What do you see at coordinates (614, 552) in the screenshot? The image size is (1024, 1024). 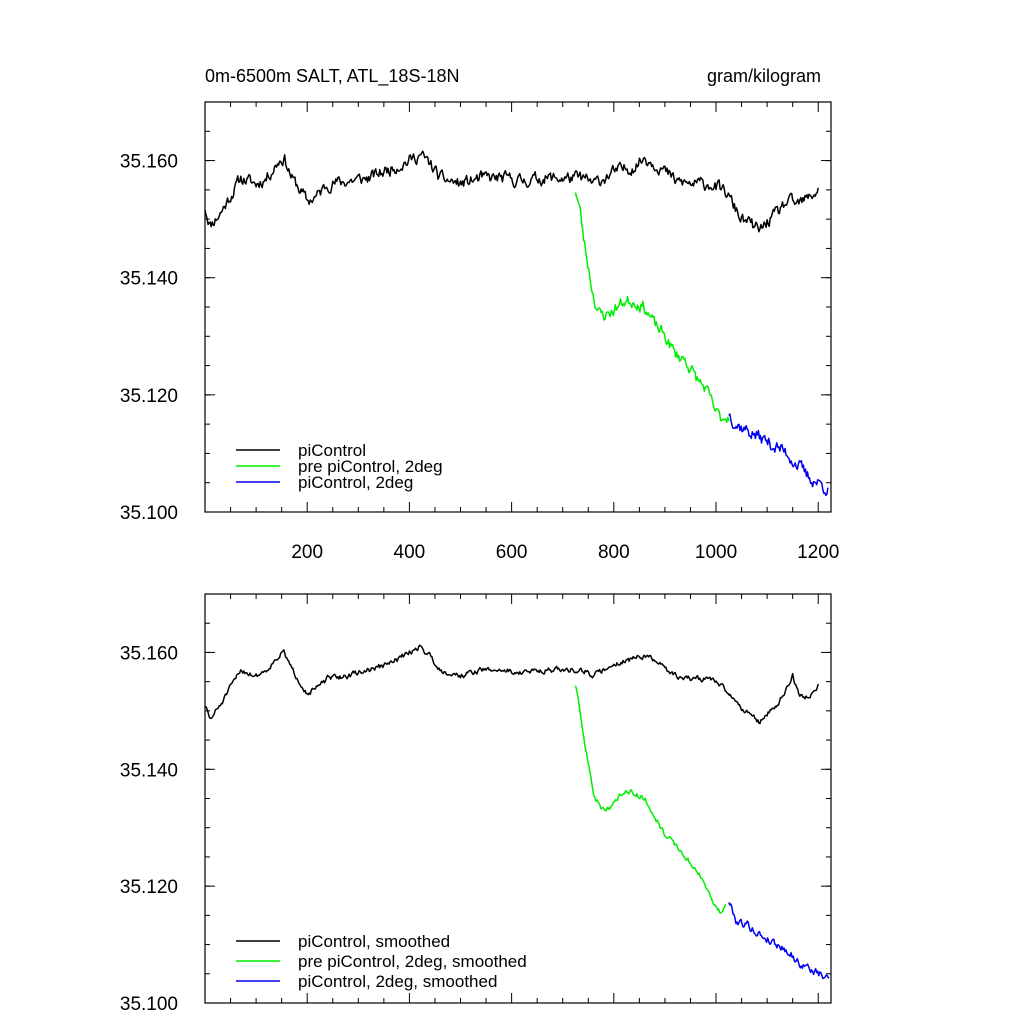 I see `x-tick-label: 800` at bounding box center [614, 552].